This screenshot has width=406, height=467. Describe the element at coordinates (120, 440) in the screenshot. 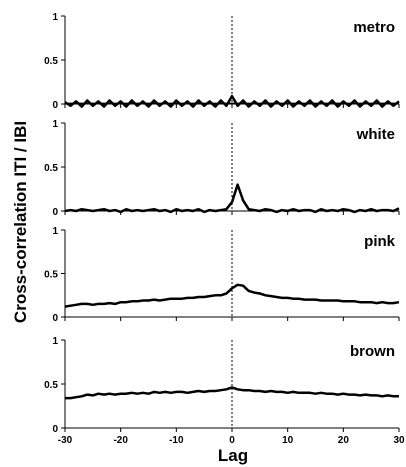

I see `x-tick-label: -20` at that location.